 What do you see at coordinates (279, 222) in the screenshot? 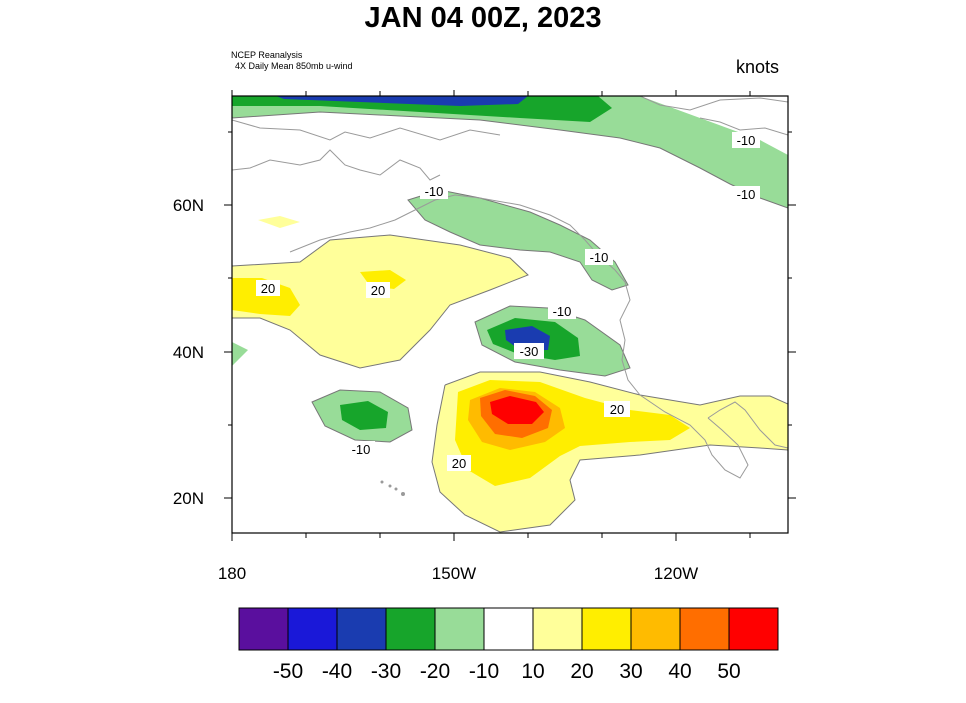
I see `fill-pale-yellow-small` at bounding box center [279, 222].